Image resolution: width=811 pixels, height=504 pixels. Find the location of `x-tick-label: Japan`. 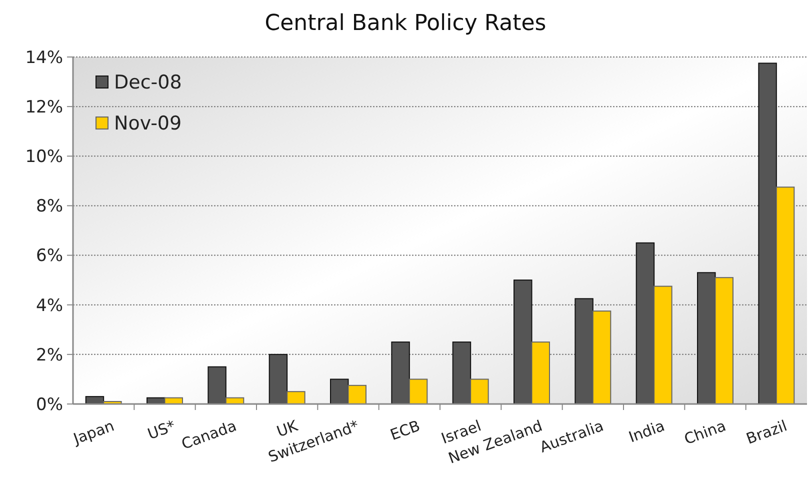

x-tick-label: Japan is located at coordinates (93, 432).